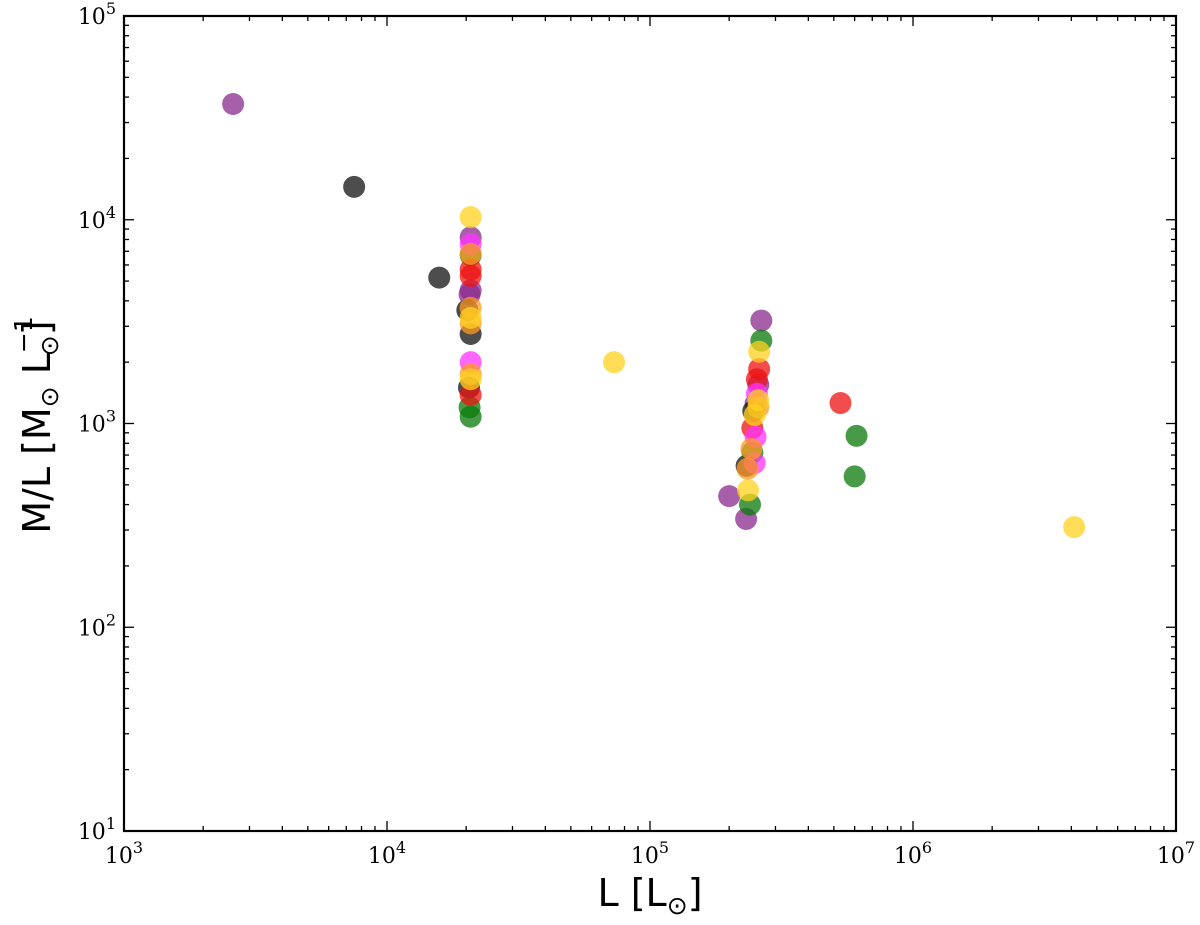 The width and height of the screenshot is (1200, 925). Describe the element at coordinates (913, 853) in the screenshot. I see `x-tick-label: 10⁶` at that location.